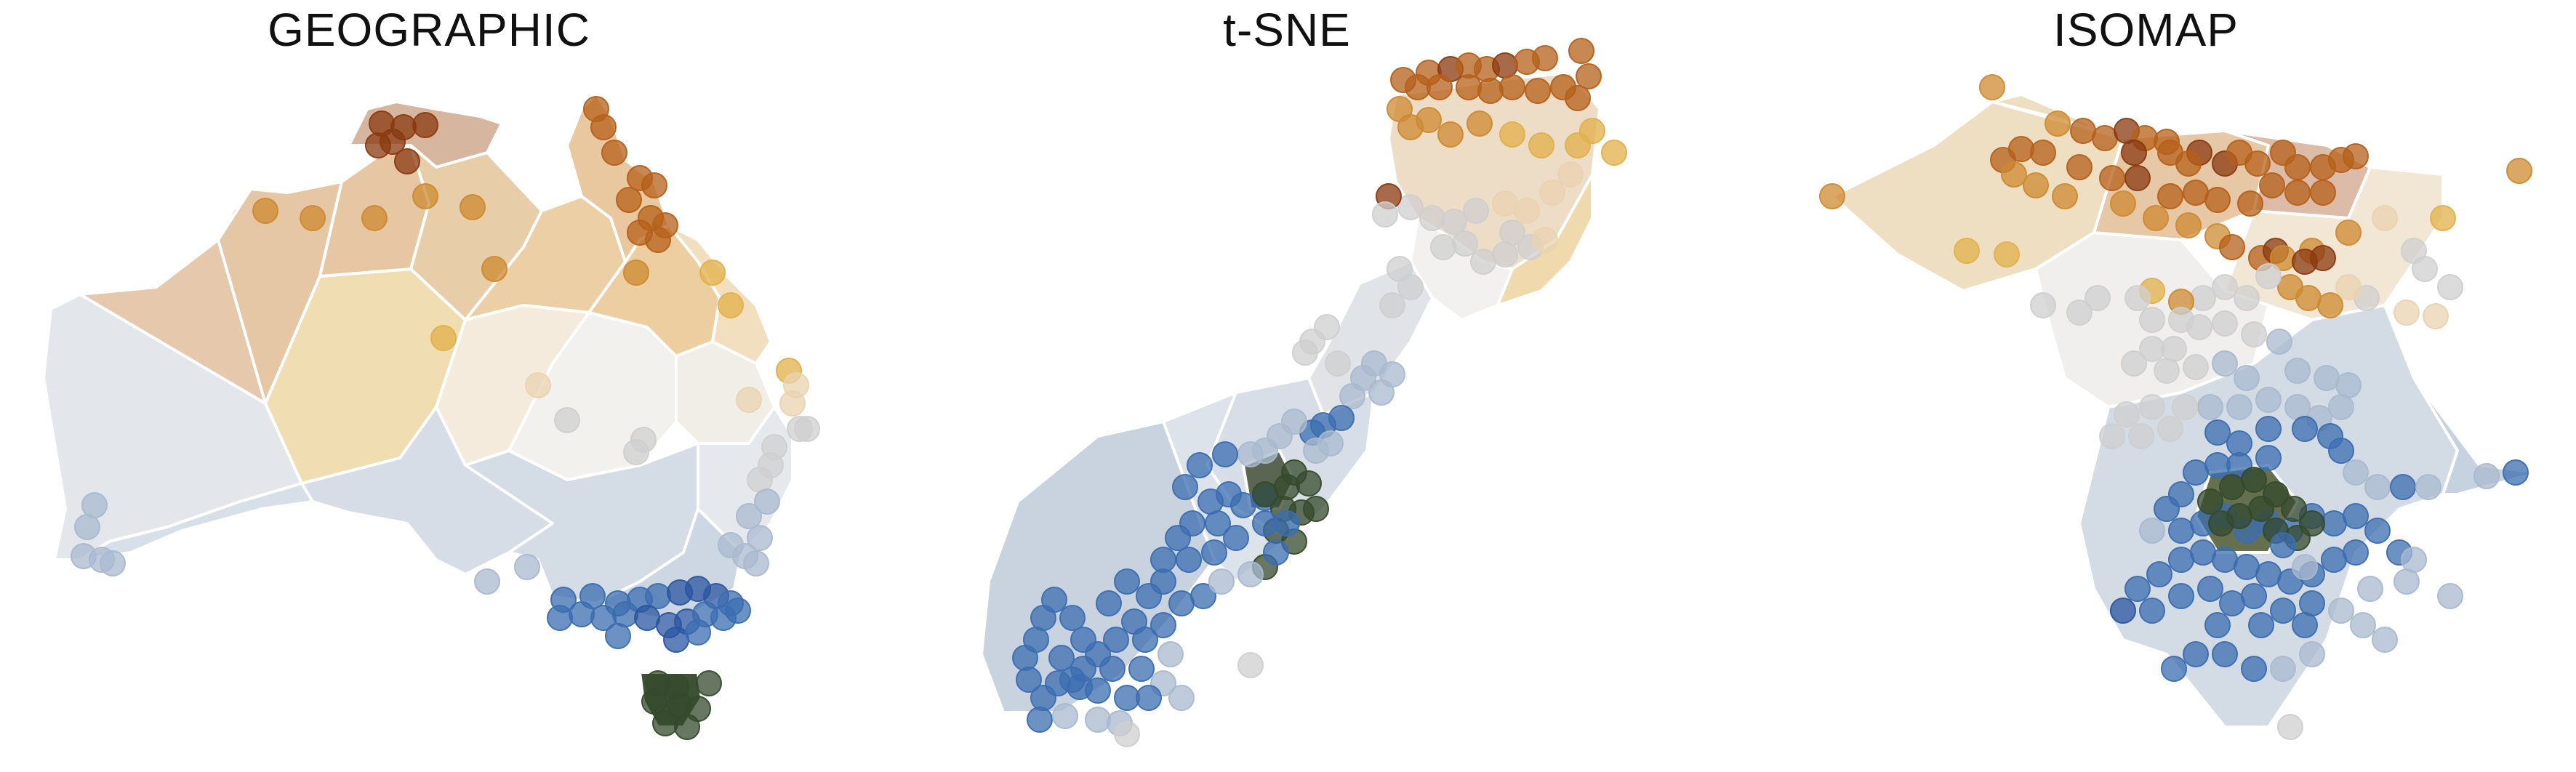  Describe the element at coordinates (2146, 30) in the screenshot. I see `isomap-title: ISOMAP` at that location.